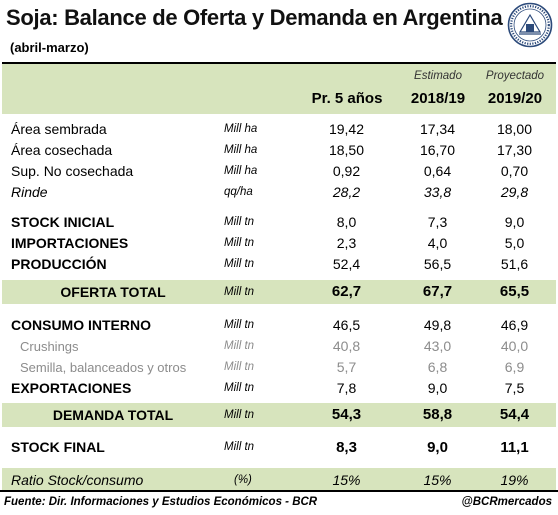 This screenshot has width=558, height=515. I want to click on row-value: 51,6, so click(514, 264).